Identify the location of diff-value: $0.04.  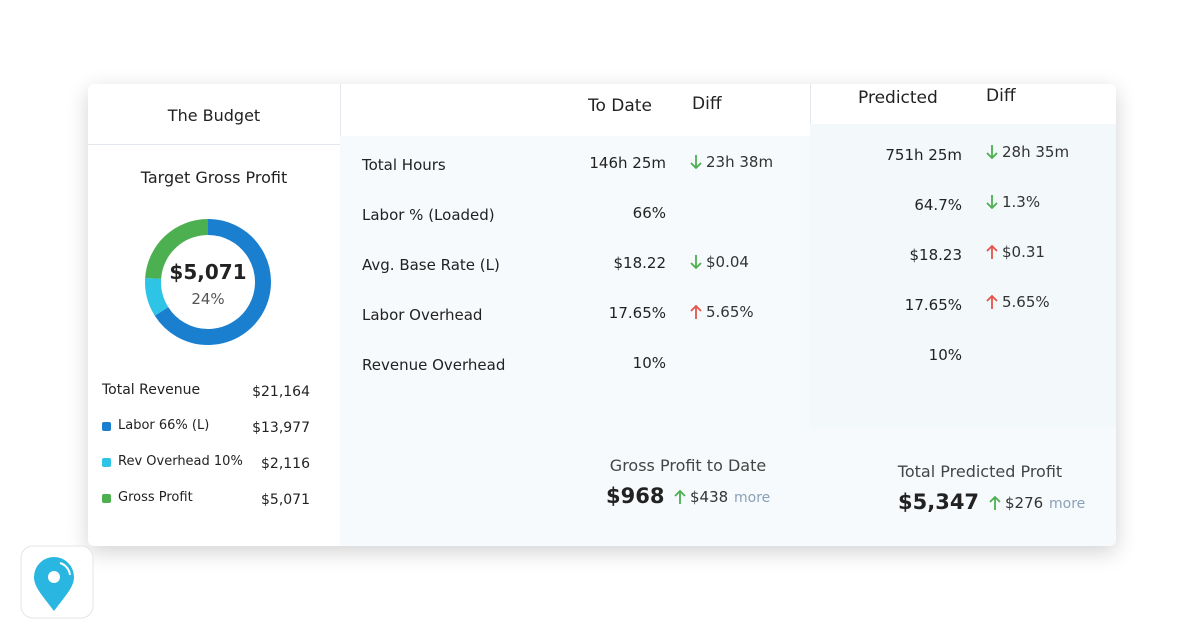
(727, 262).